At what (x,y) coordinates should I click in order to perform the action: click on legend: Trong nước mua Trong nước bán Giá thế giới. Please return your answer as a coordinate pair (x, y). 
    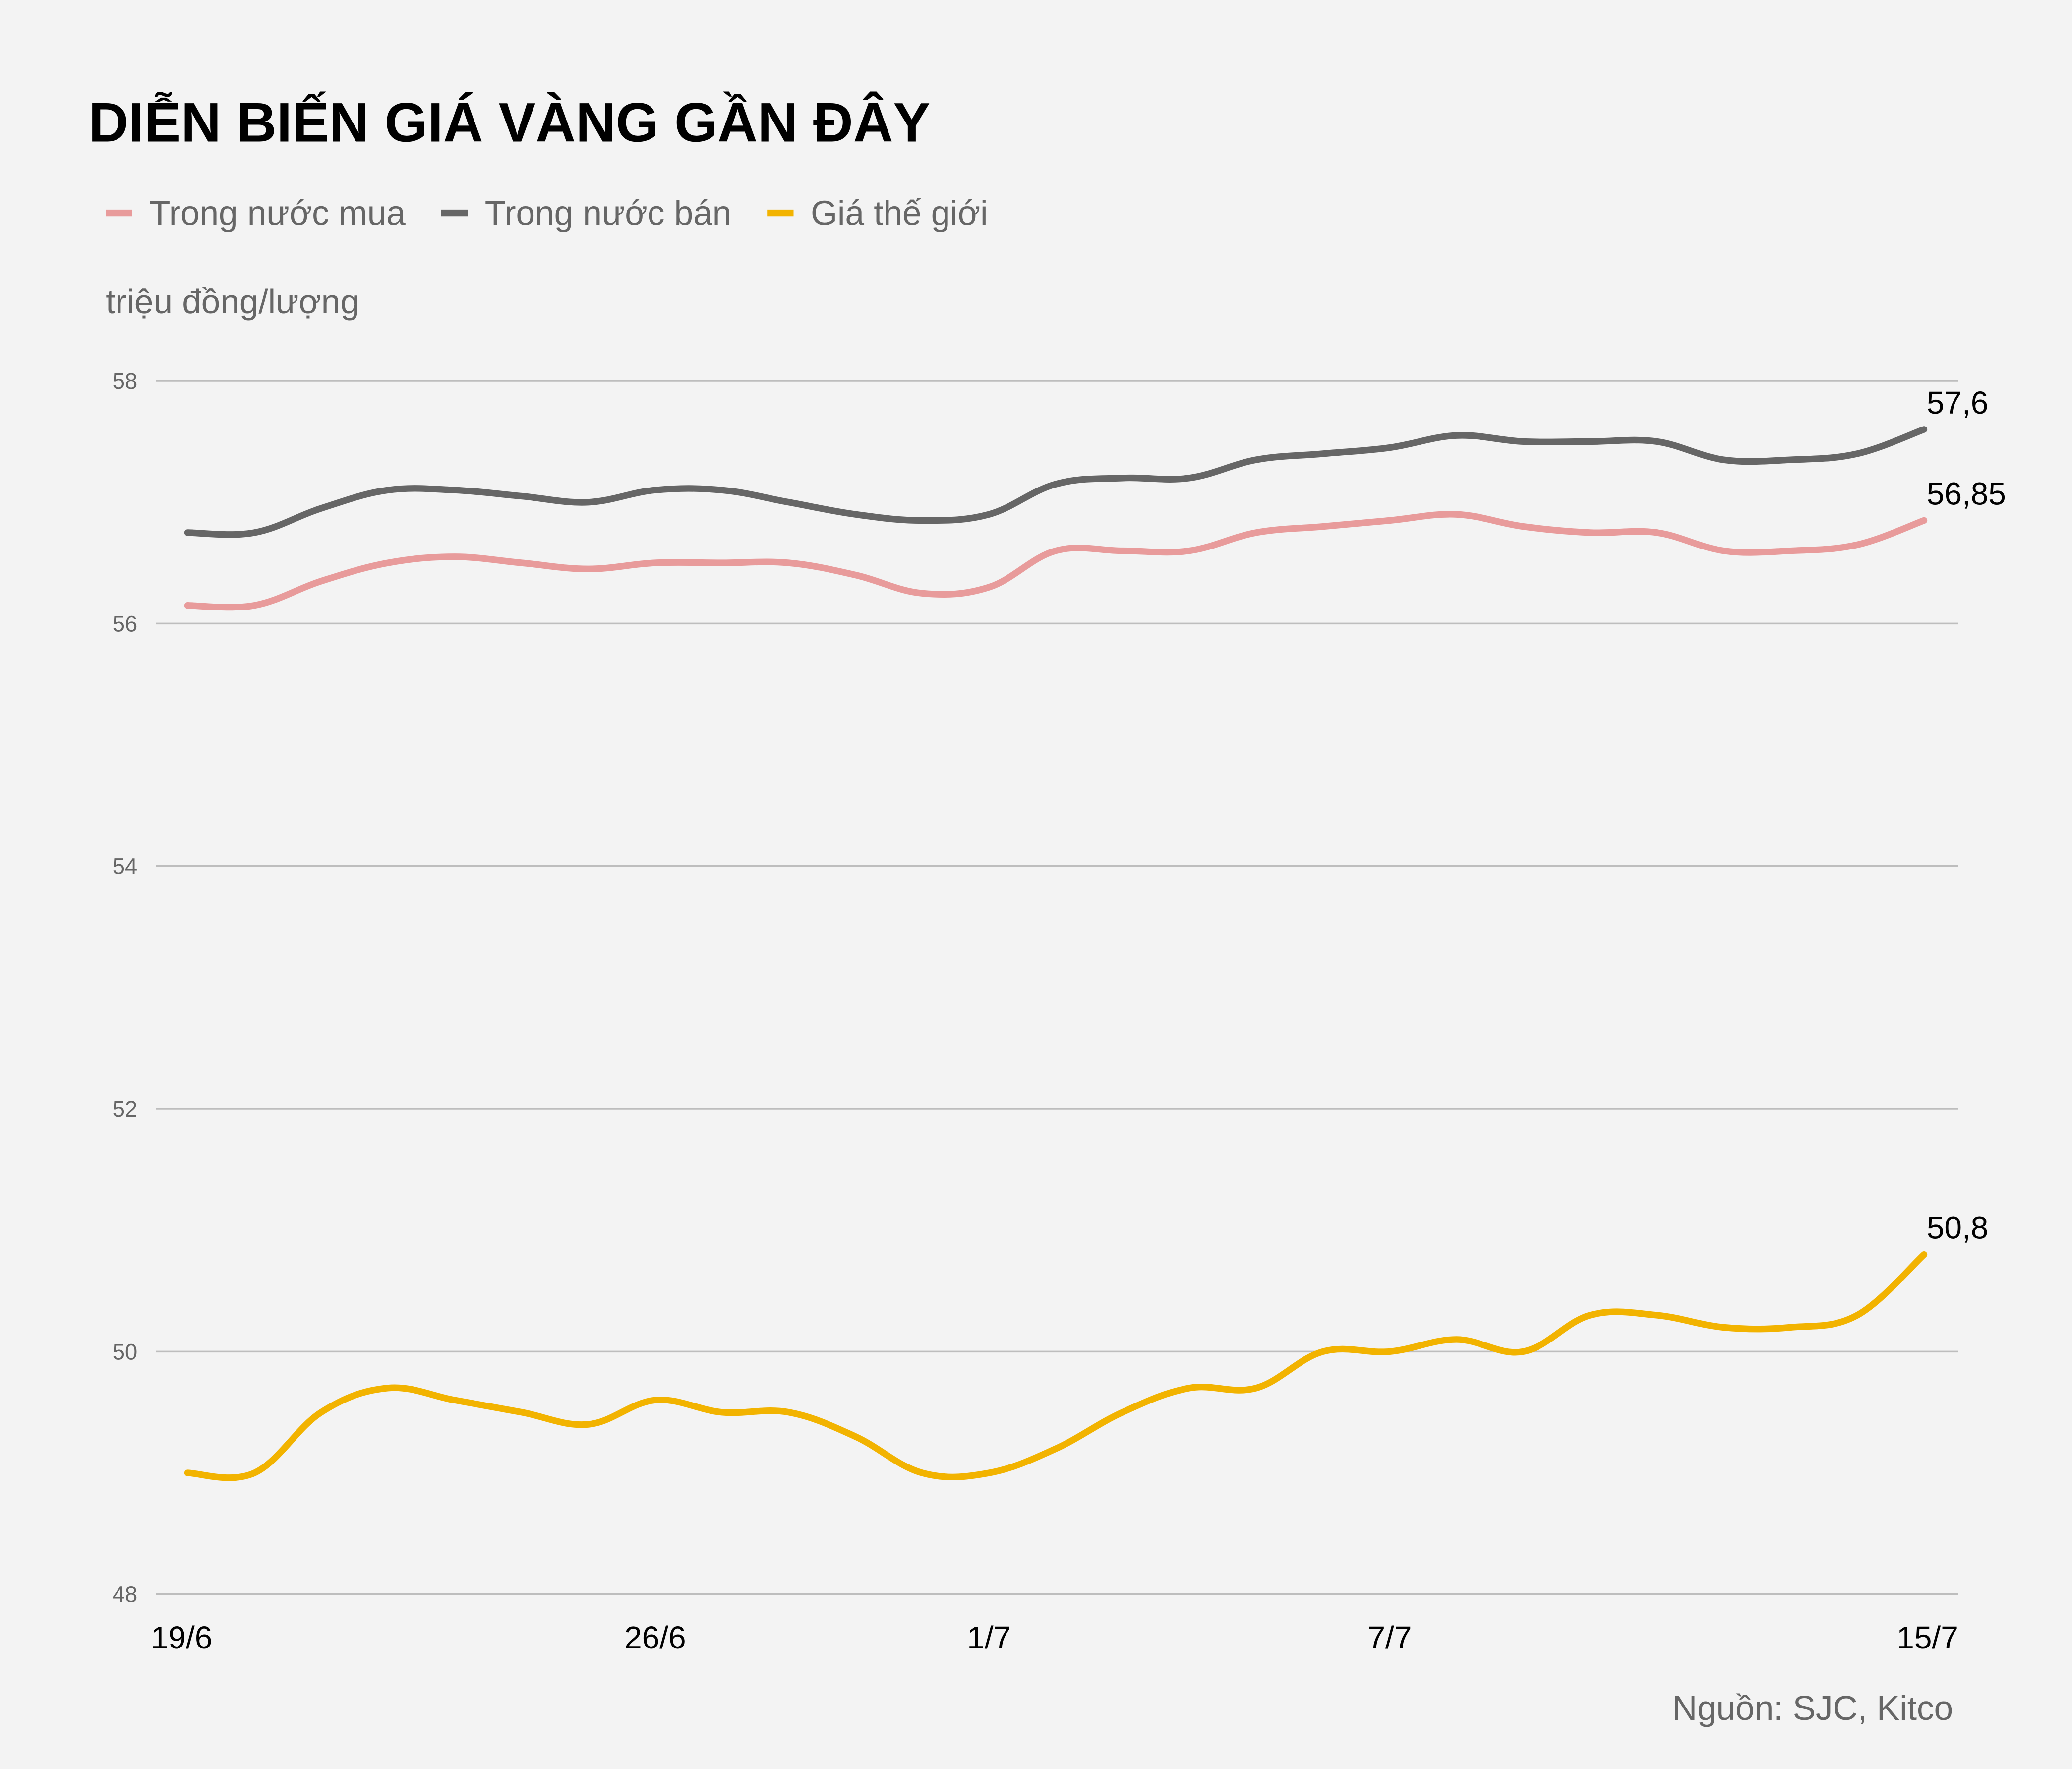
    Looking at the image, I should click on (547, 213).